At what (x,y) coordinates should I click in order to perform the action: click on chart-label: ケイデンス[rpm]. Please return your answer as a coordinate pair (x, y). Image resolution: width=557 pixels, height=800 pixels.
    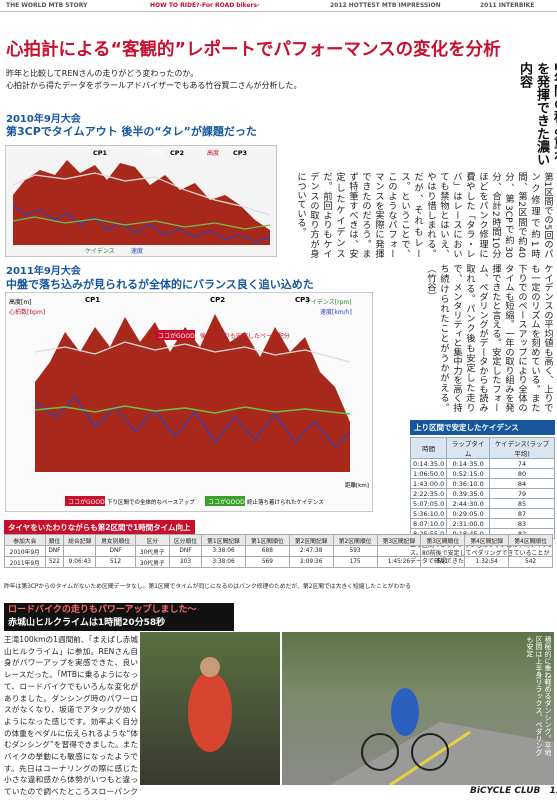
    Looking at the image, I should click on (328, 302).